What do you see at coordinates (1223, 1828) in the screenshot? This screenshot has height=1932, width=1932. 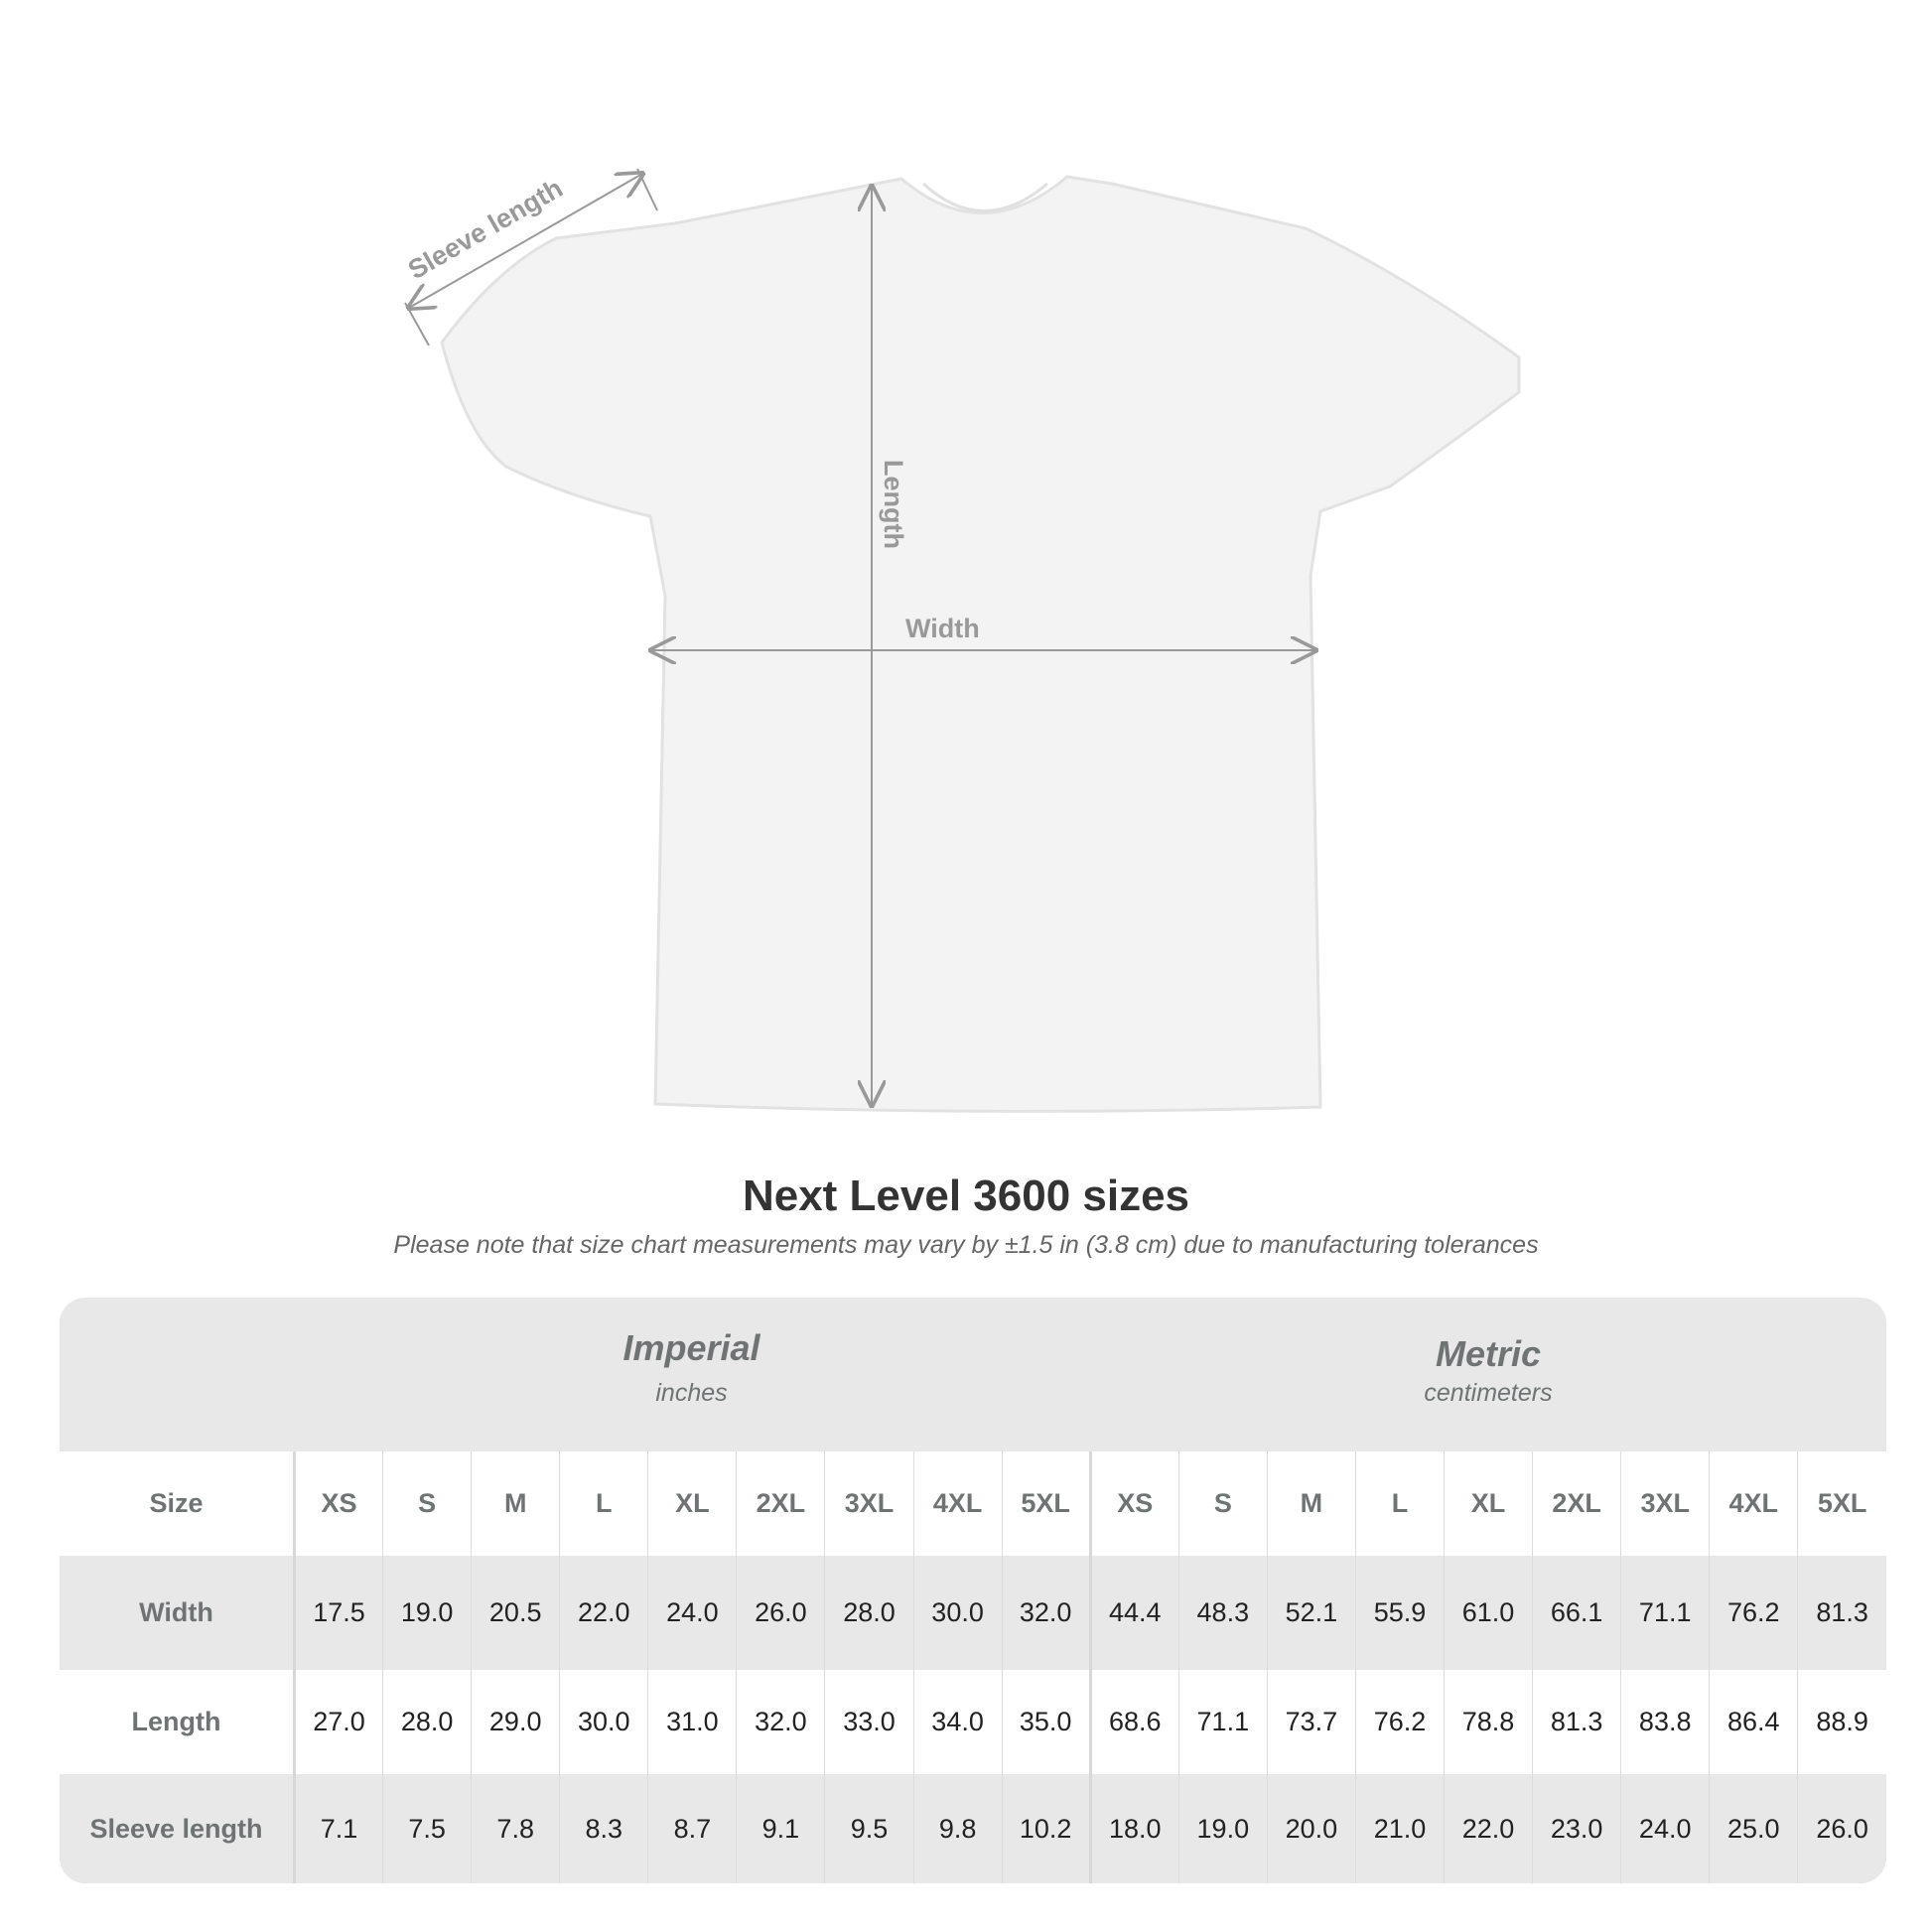 I see `metric-cell: 19.0` at bounding box center [1223, 1828].